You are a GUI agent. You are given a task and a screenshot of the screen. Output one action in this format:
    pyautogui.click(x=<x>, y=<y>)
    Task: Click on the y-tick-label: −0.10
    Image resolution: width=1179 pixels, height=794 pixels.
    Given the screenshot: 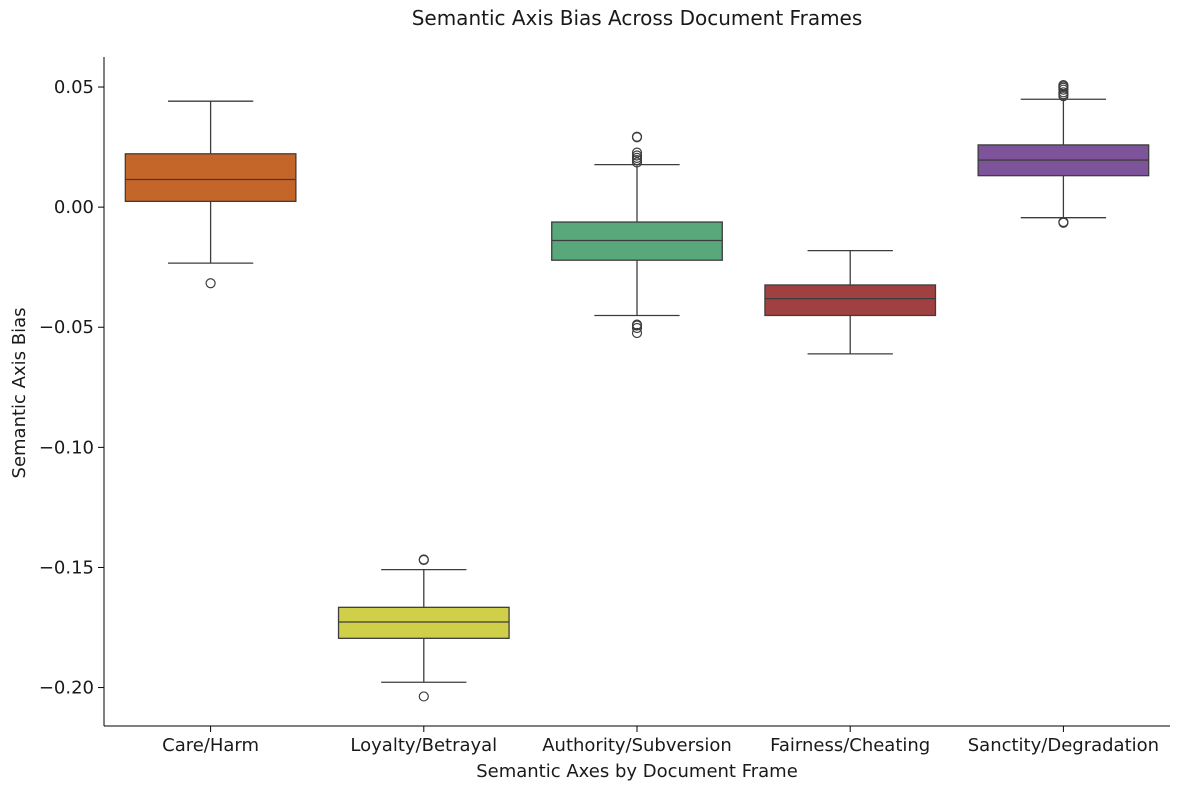 What is the action you would take?
    pyautogui.click(x=66, y=447)
    